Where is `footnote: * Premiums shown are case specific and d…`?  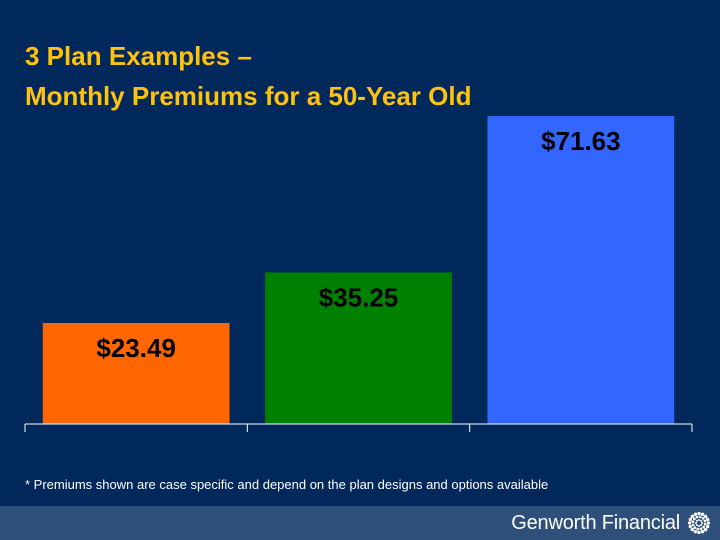 footnote: * Premiums shown are case specific and d… is located at coordinates (287, 484).